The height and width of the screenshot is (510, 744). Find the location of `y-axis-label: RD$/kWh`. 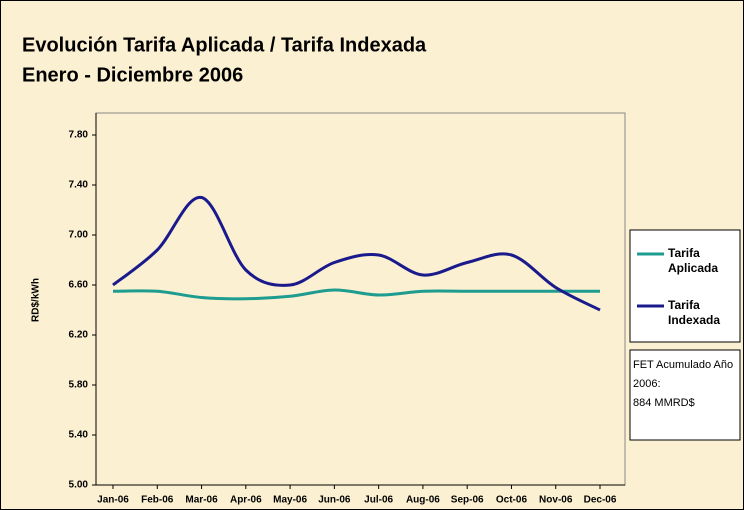

y-axis-label: RD$/kWh is located at coordinates (36, 300).